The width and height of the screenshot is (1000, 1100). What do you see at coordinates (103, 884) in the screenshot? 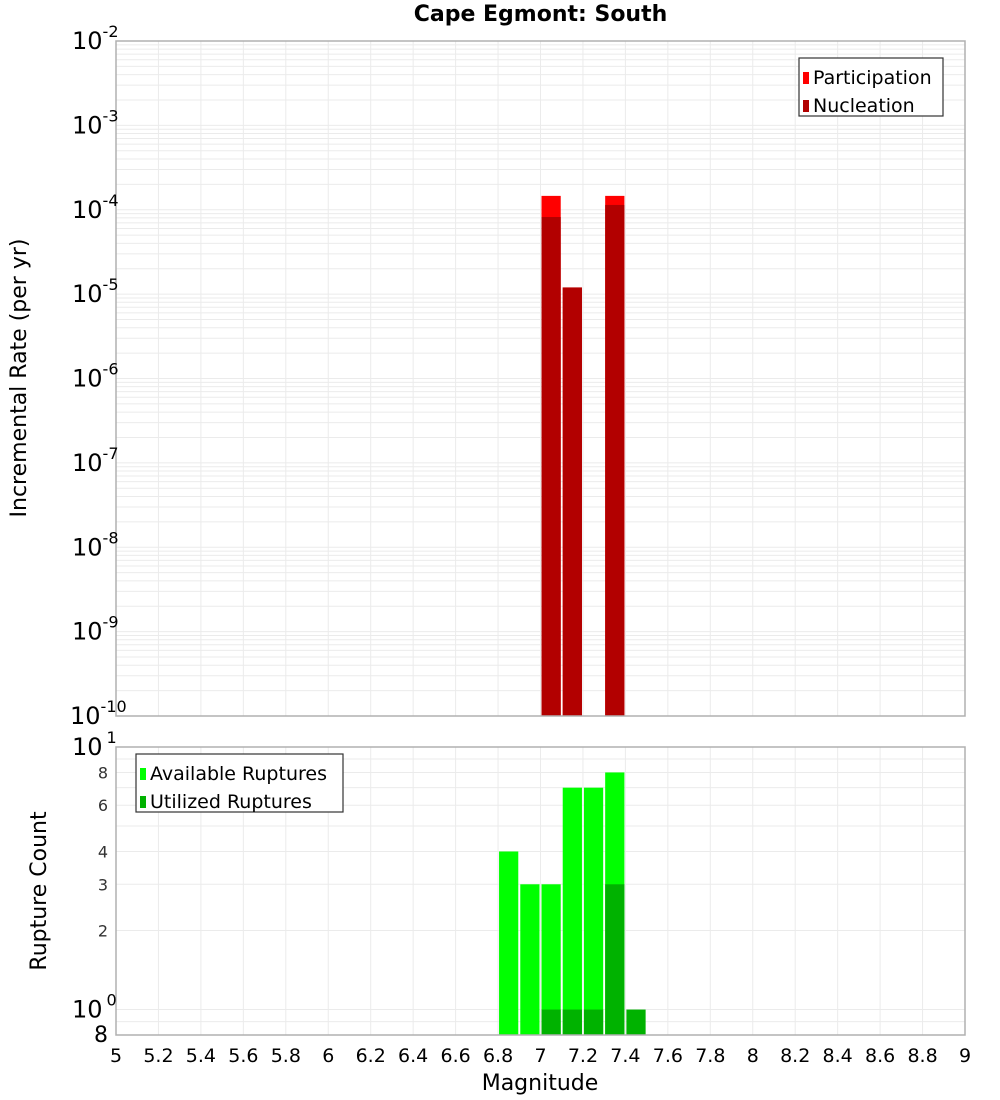
I see `y-tick-label: 3` at bounding box center [103, 884].